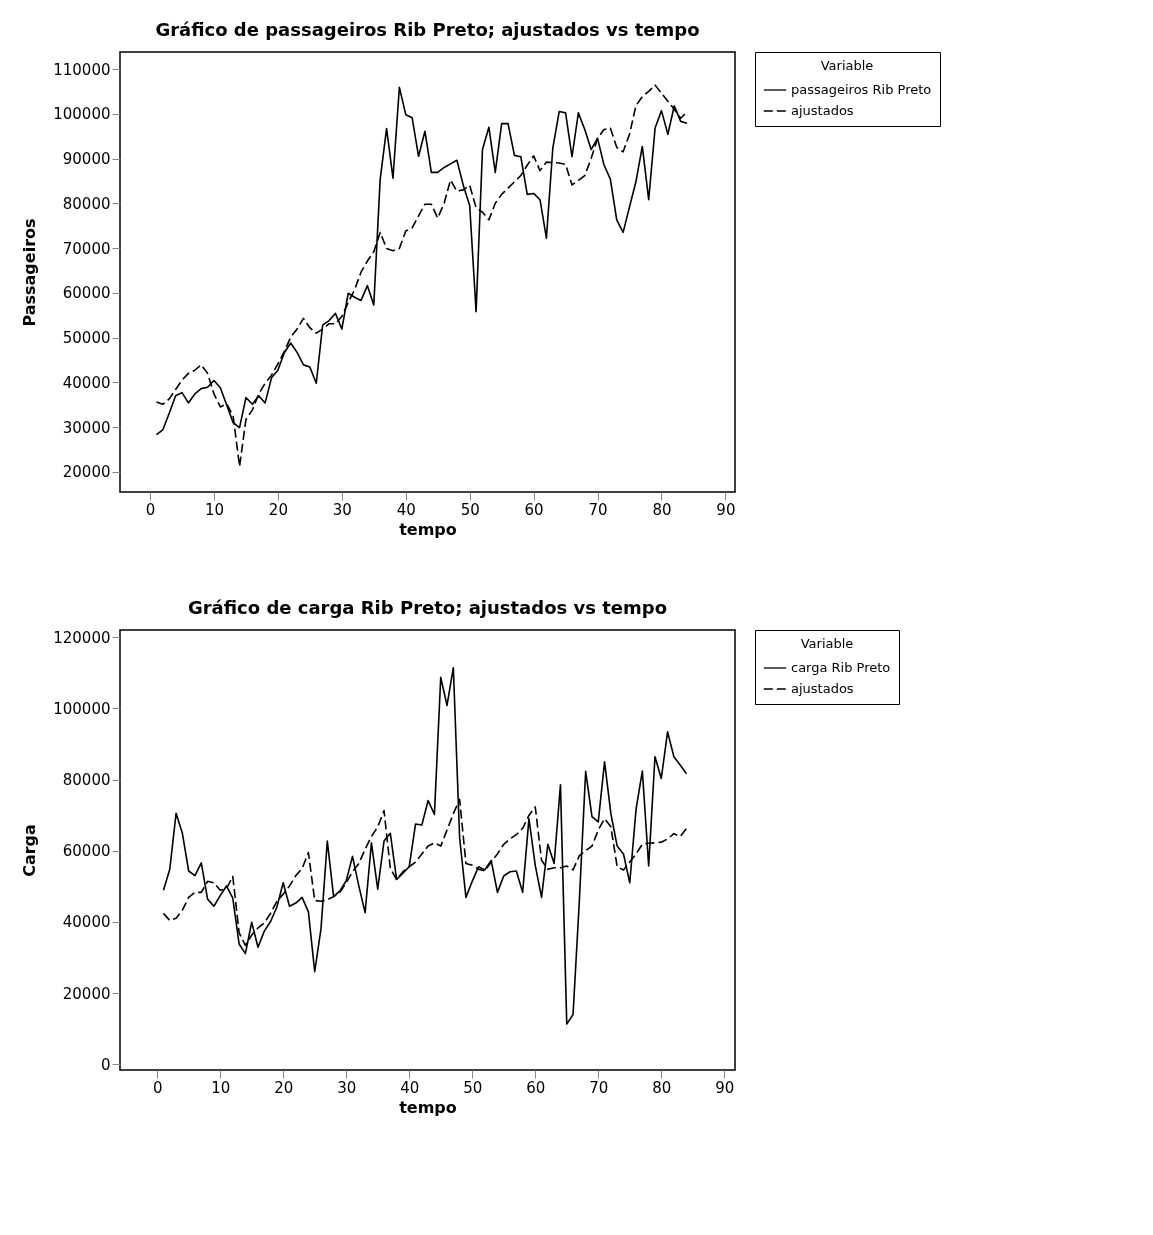 The width and height of the screenshot is (1153, 1235). What do you see at coordinates (841, 667) in the screenshot?
I see `legend-label: carga Rib Preto` at bounding box center [841, 667].